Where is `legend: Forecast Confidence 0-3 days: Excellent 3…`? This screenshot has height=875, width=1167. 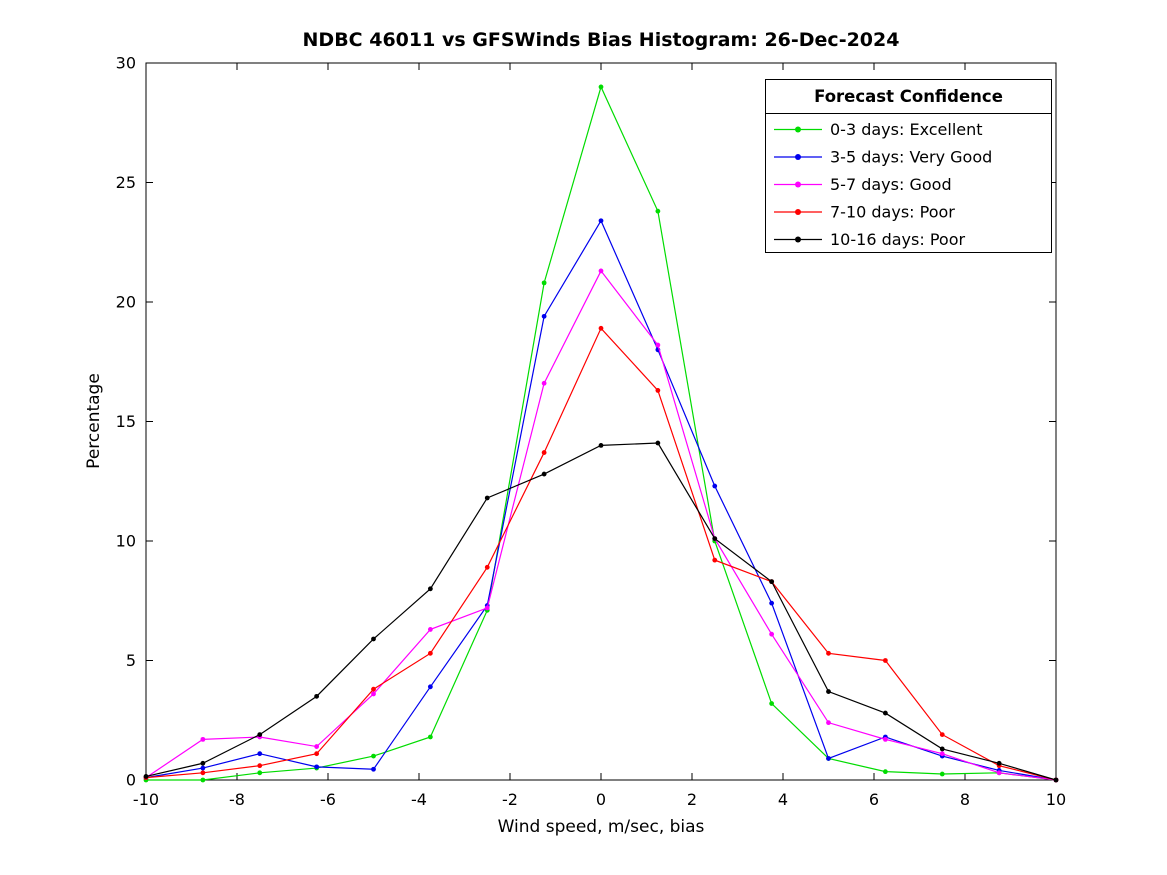 legend: Forecast Confidence 0-3 days: Excellent 3… is located at coordinates (908, 166).